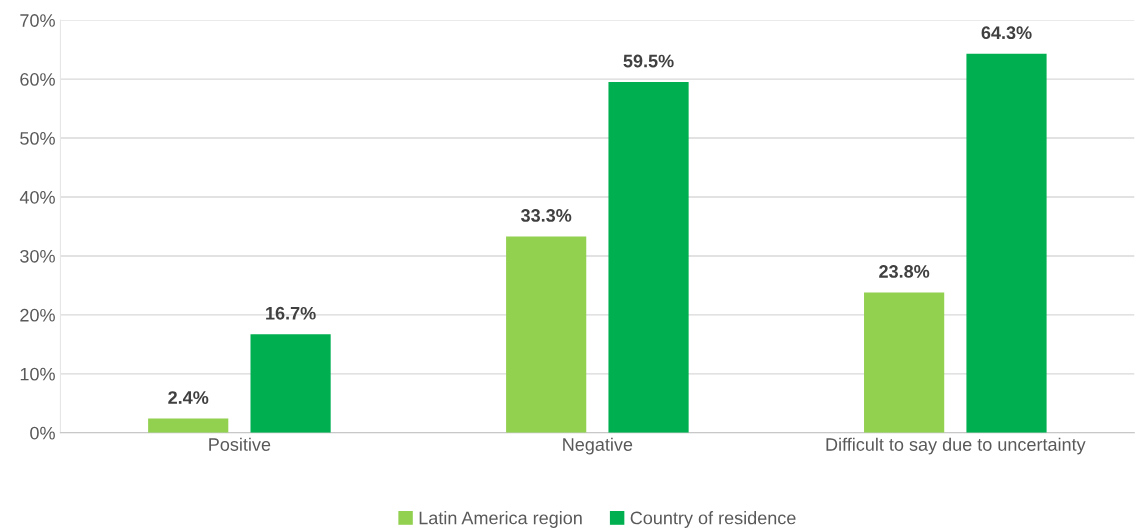 This screenshot has width=1140, height=531. I want to click on x-tick-label: Difficult to say due to uncertainty, so click(956, 446).